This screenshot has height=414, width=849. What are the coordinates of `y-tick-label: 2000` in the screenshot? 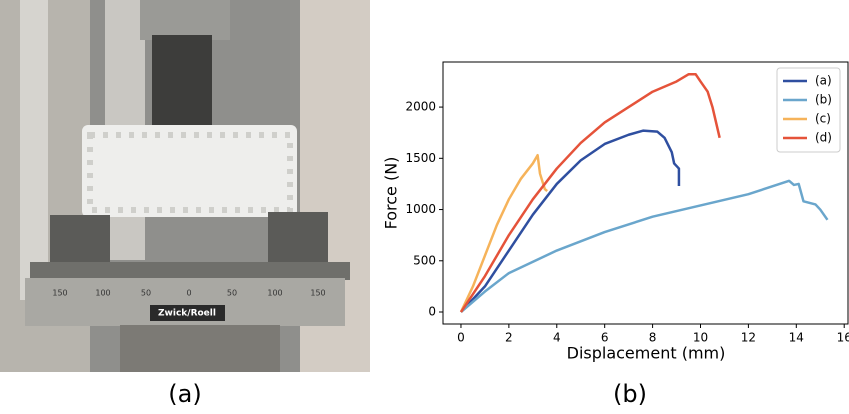 It's located at (420, 107).